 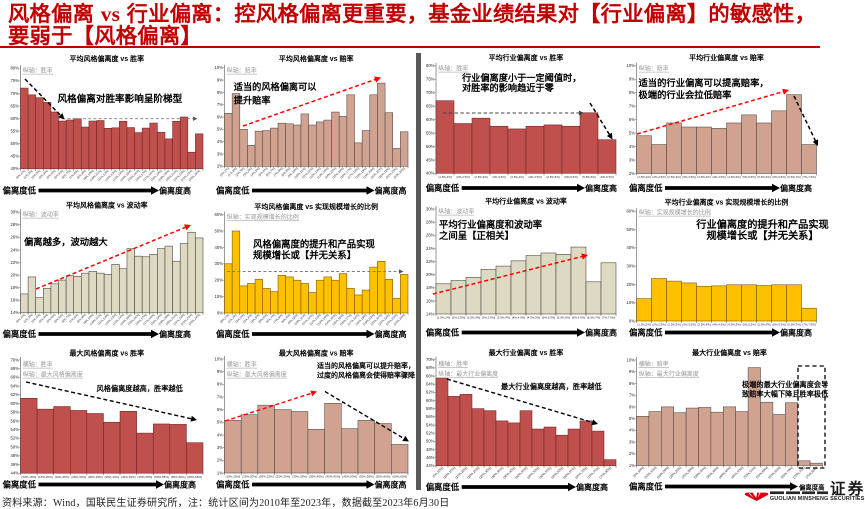 I want to click on svg-text: 45%, so click(x=15, y=156).